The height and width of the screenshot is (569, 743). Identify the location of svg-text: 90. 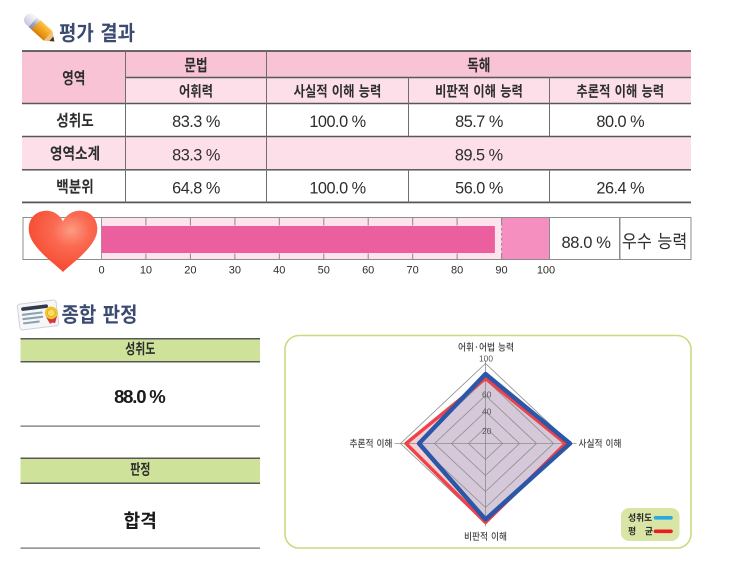
(501, 271).